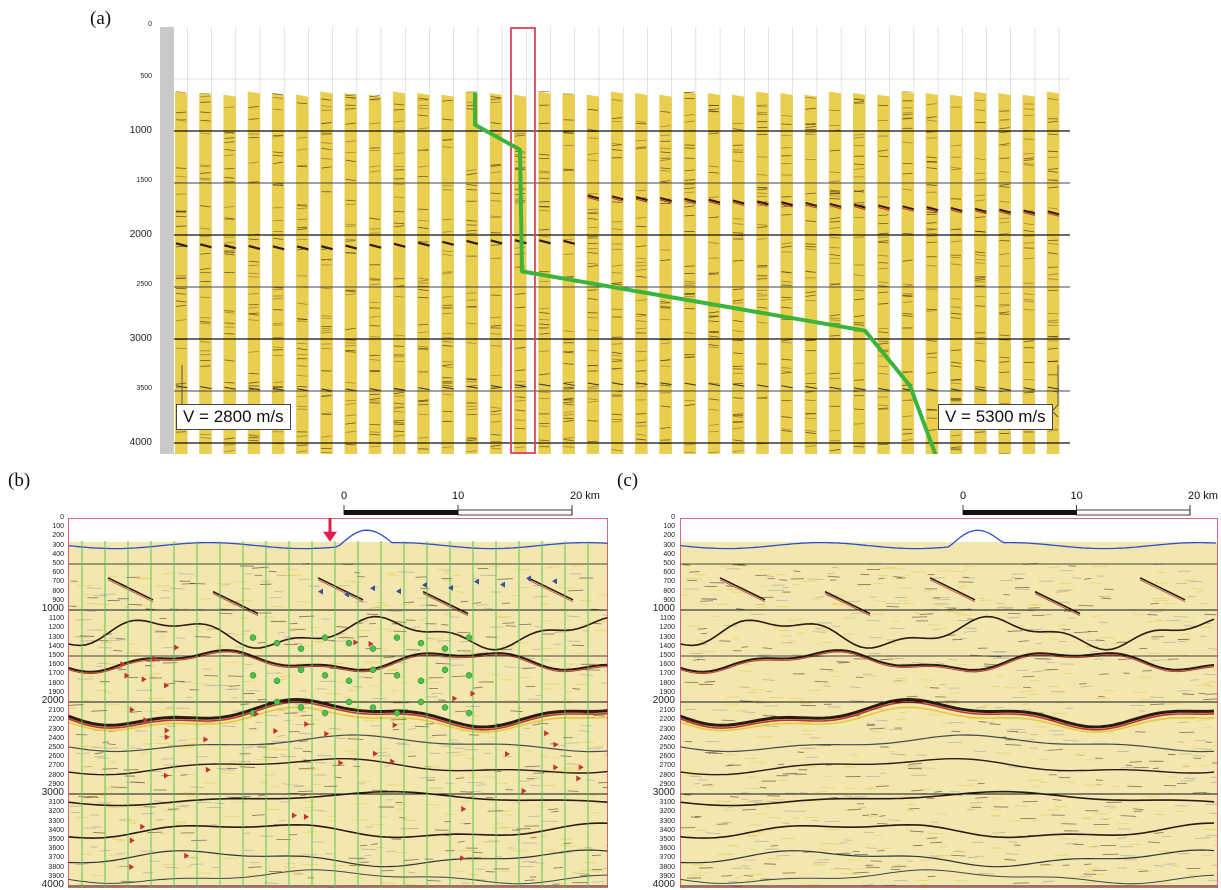 The image size is (1221, 890). What do you see at coordinates (660, 637) in the screenshot?
I see `section-depth-tick: 1300` at bounding box center [660, 637].